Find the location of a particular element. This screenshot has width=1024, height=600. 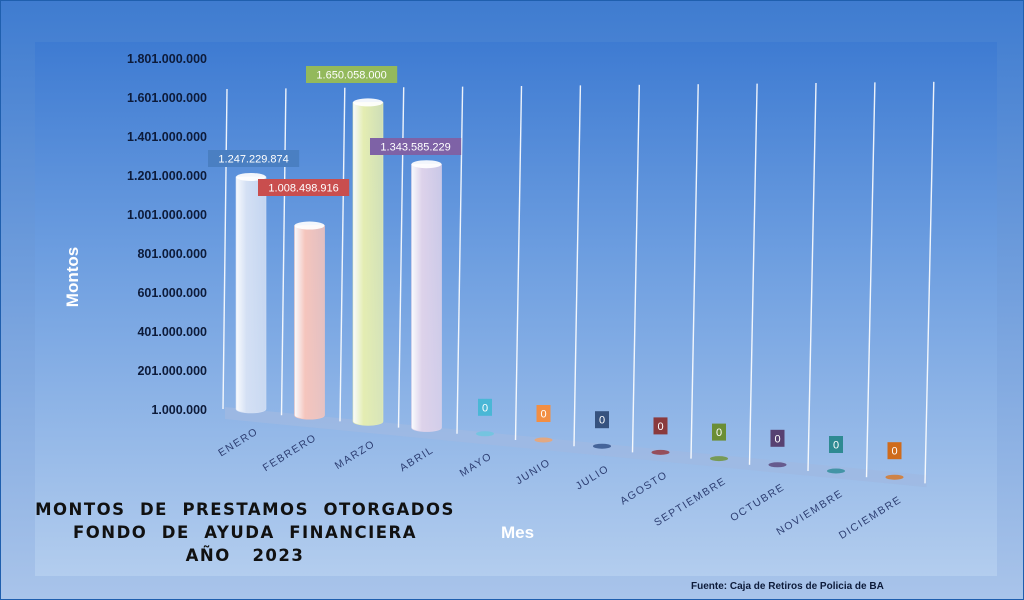

bar-junio is located at coordinates (543, 440).